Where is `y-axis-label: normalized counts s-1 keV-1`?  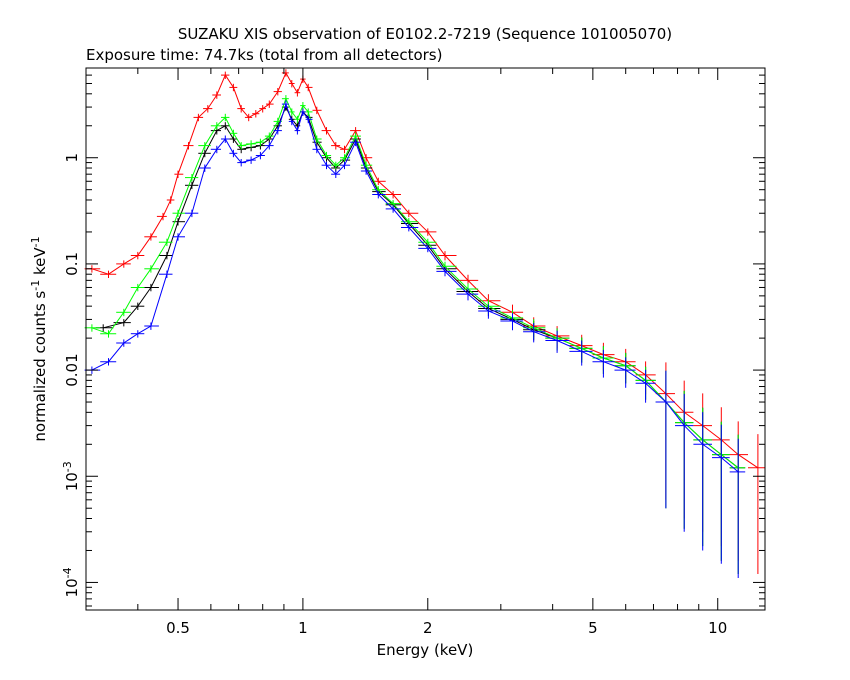 y-axis-label: normalized counts s-1 keV-1 is located at coordinates (39, 338).